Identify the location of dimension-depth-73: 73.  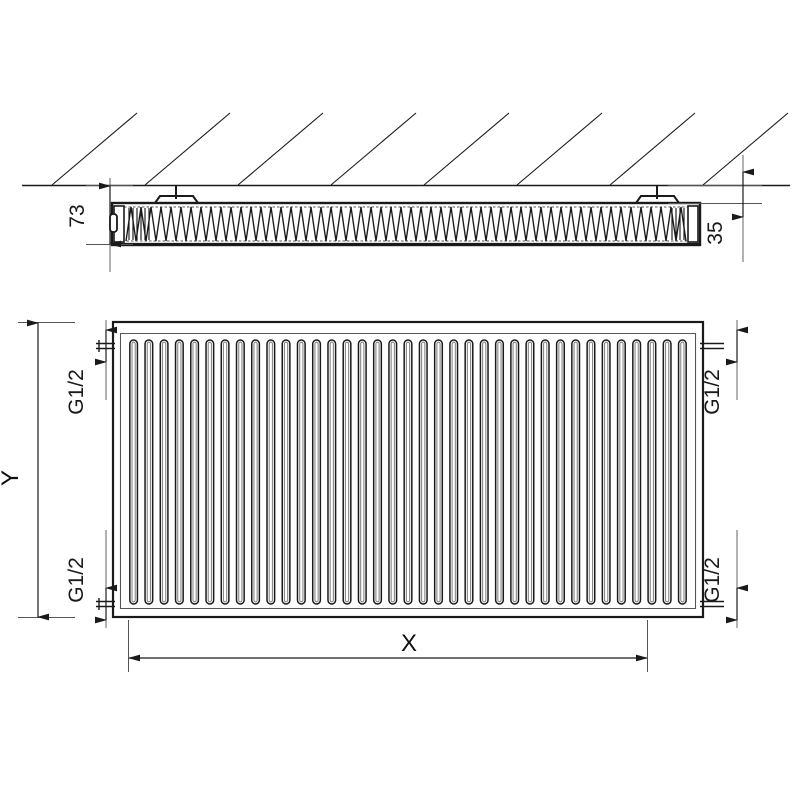
(99, 225).